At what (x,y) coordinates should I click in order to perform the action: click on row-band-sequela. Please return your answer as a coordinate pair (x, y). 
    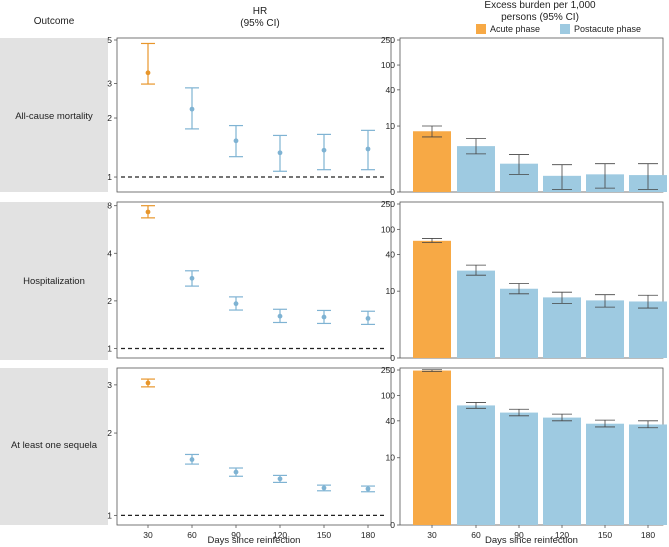
    Looking at the image, I should click on (54, 446).